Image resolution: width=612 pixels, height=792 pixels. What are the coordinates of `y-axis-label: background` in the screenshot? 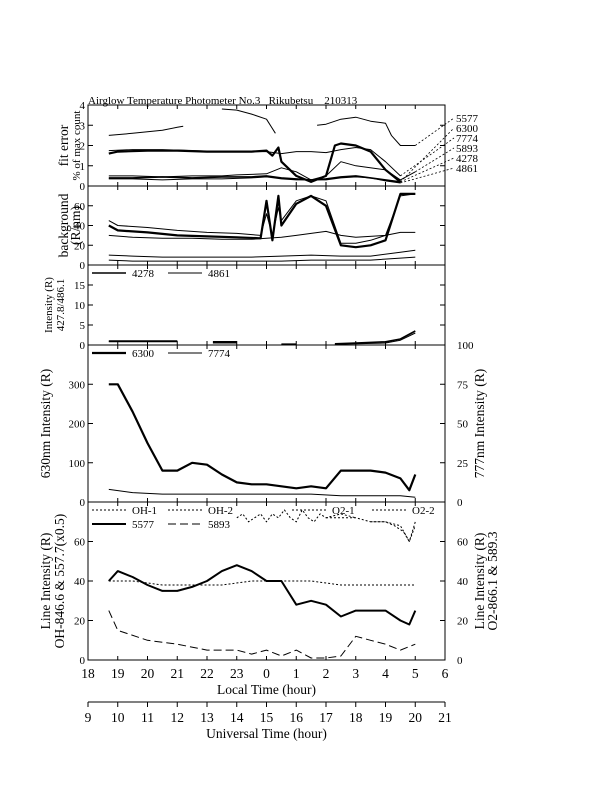 It's located at (63, 225).